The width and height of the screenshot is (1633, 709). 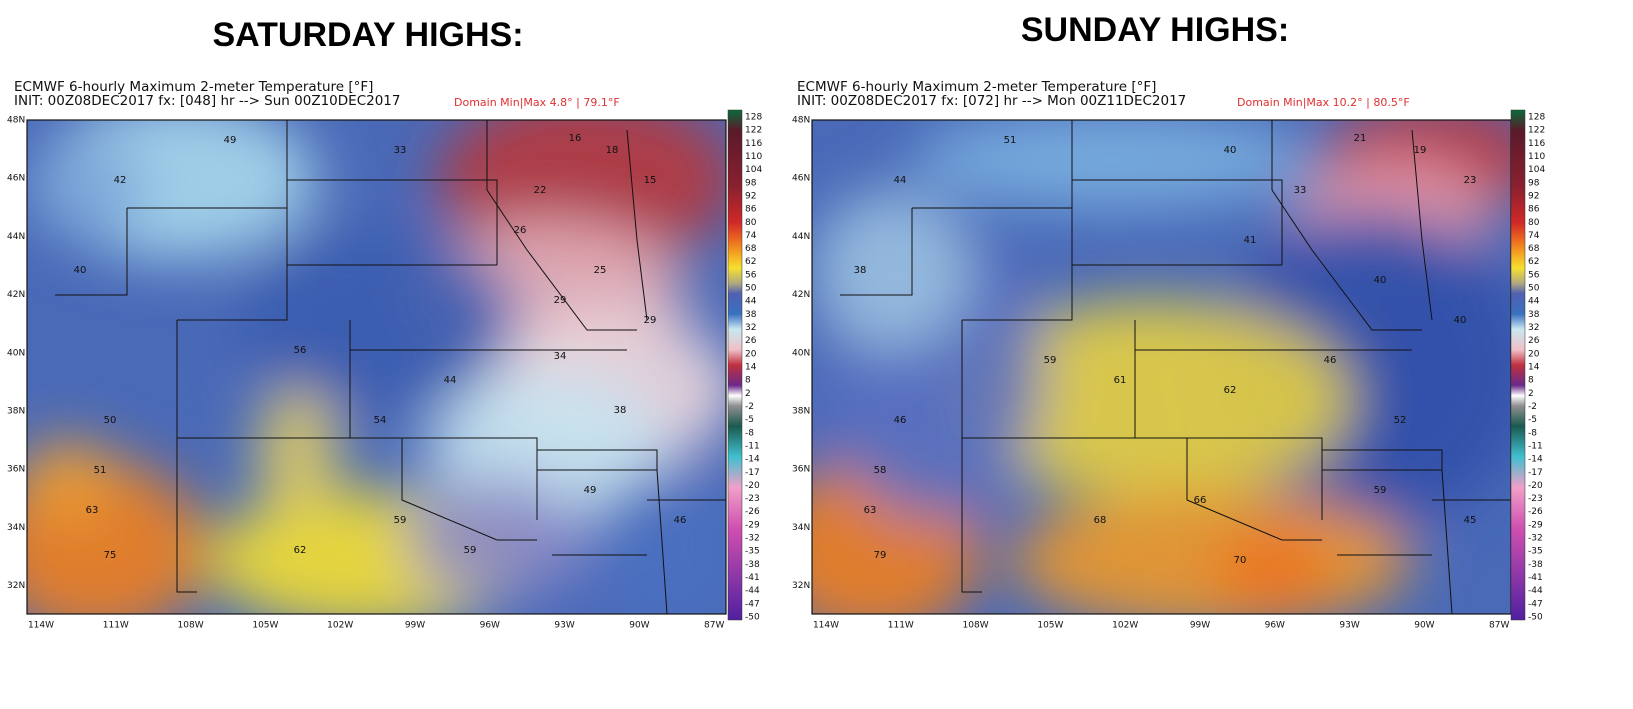 I want to click on station-value: 51, so click(x=1010, y=140).